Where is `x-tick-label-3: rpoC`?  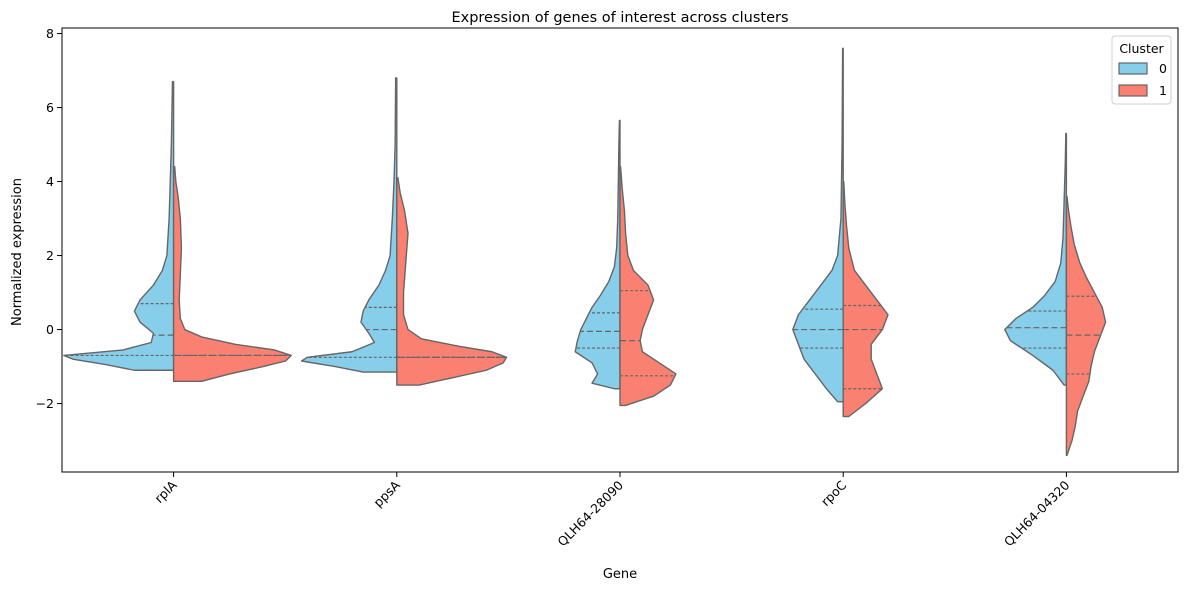 x-tick-label-3: rpoC is located at coordinates (834, 493).